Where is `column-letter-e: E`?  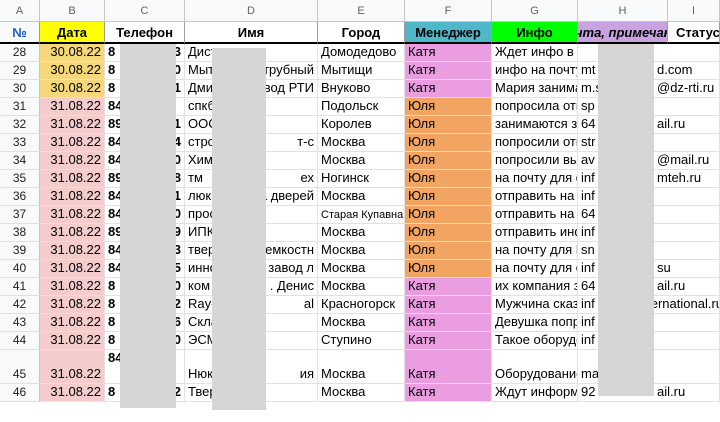 column-letter-e: E is located at coordinates (361, 11).